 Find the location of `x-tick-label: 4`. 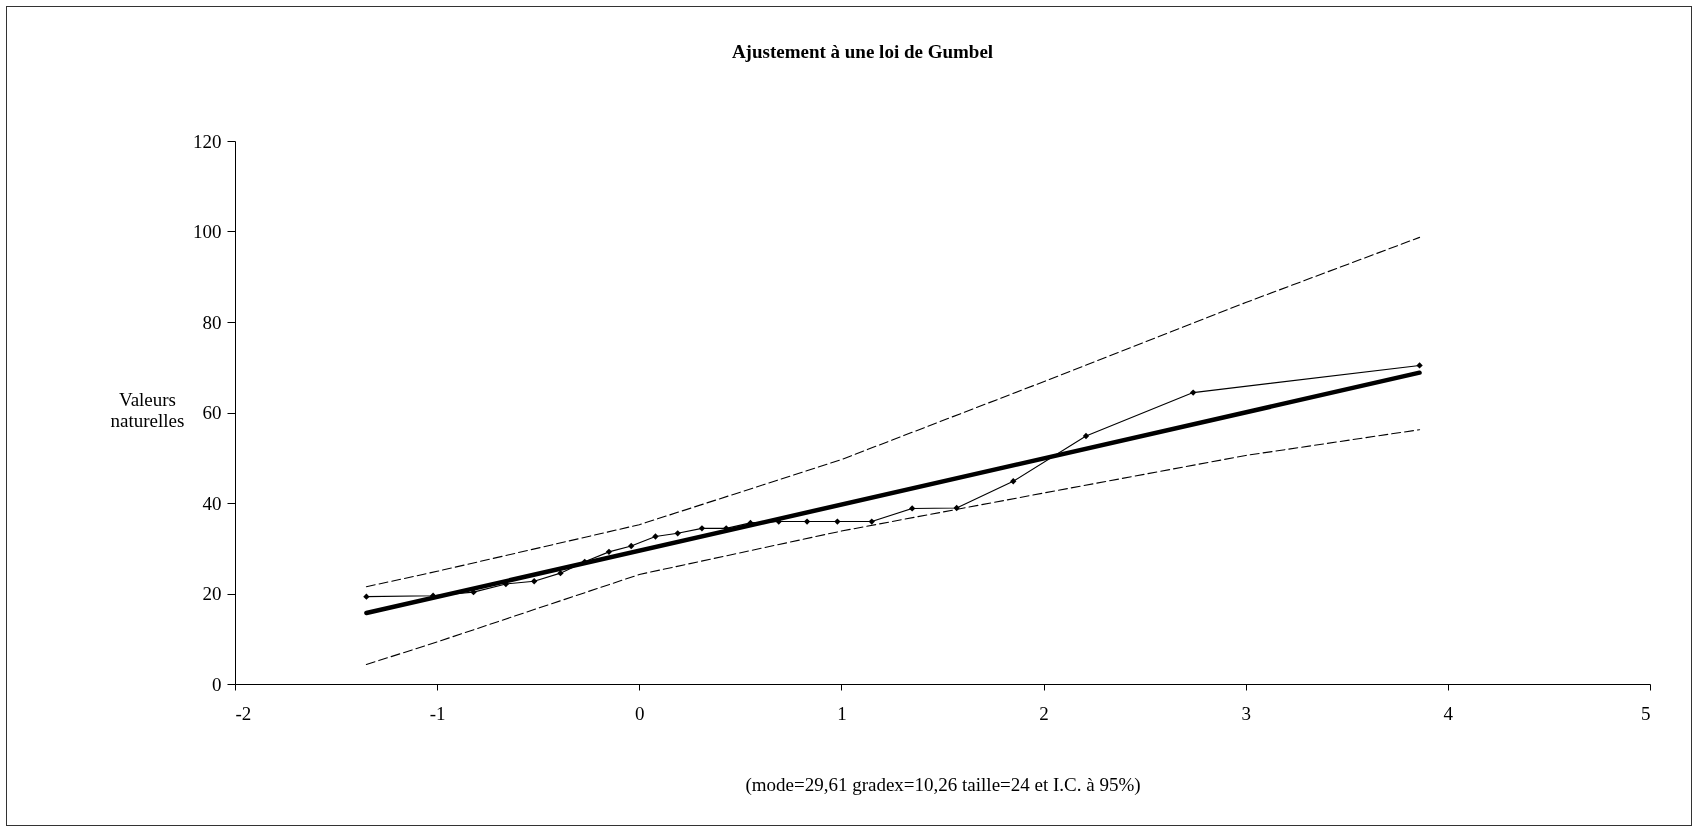

x-tick-label: 4 is located at coordinates (1448, 713).